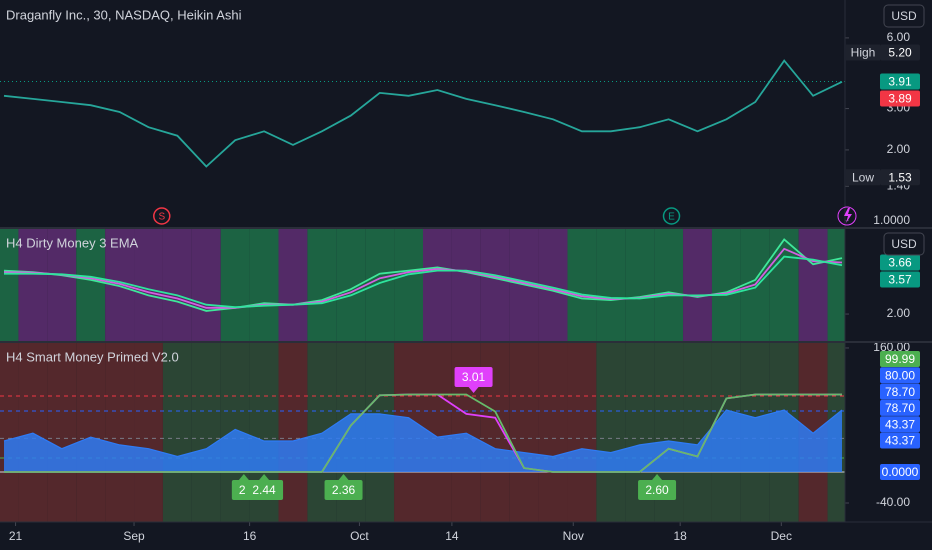 The width and height of the screenshot is (932, 550). I want to click on price-tag-label: 0.0000, so click(900, 472).